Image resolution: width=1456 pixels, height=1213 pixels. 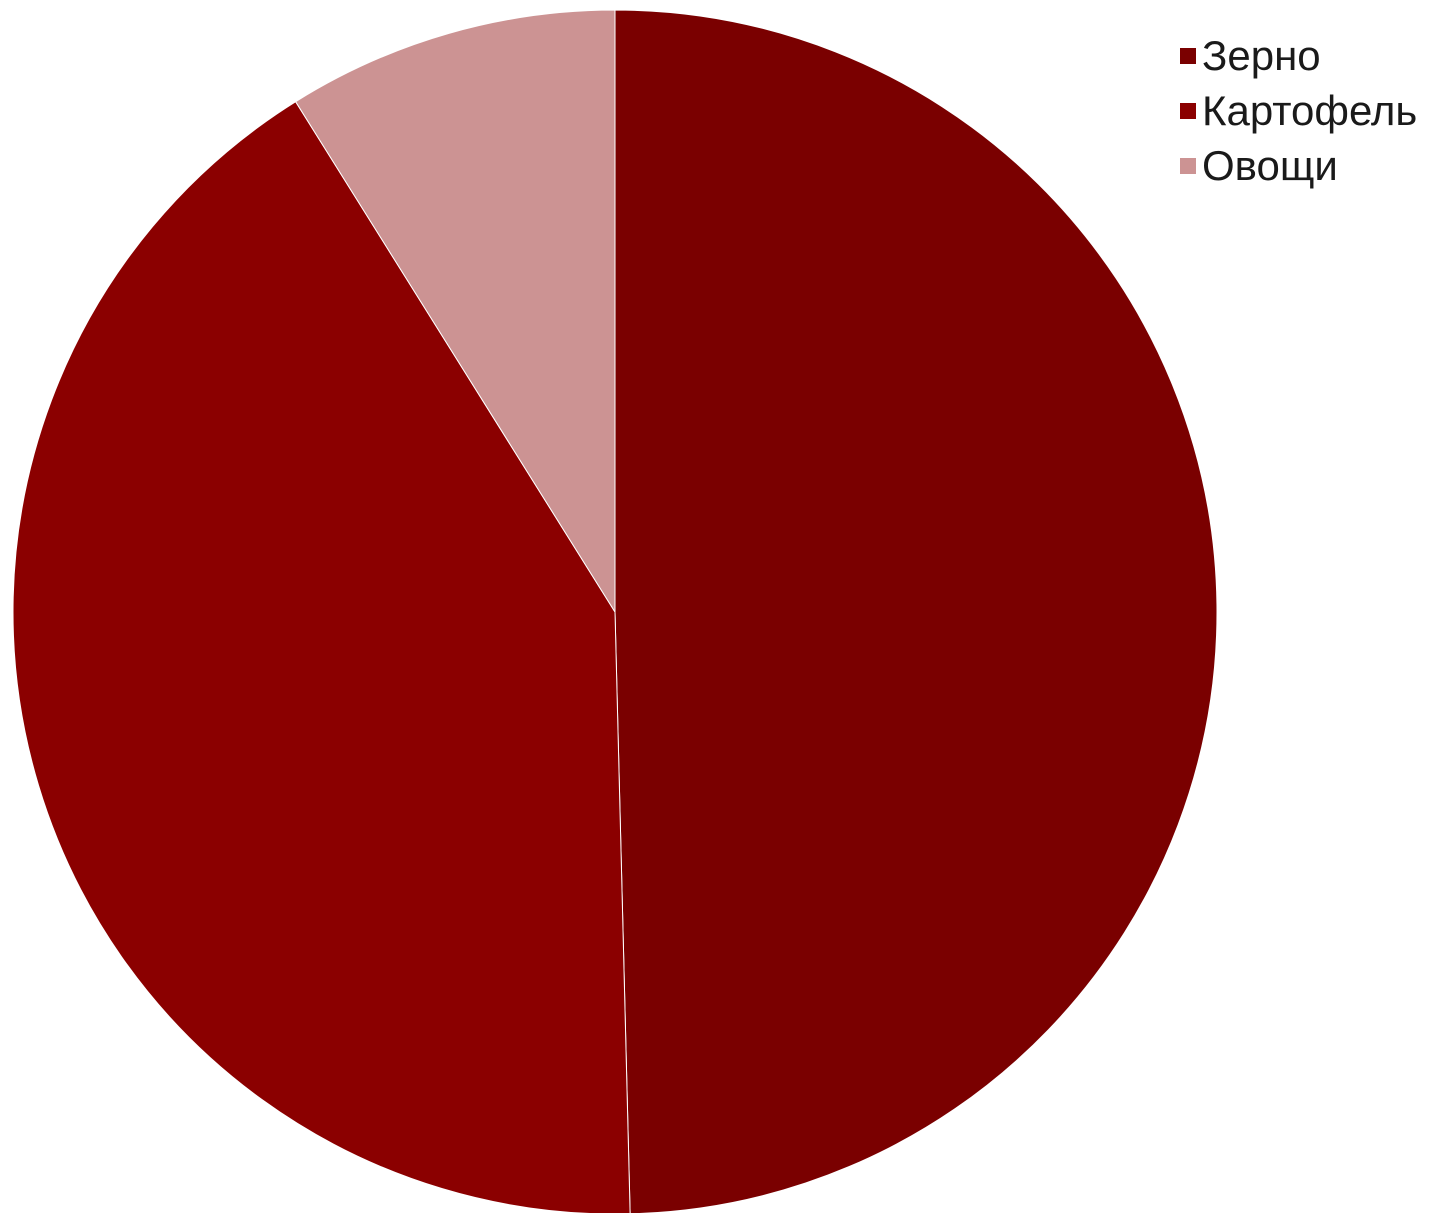 I want to click on legend-item-ovoshchi: Овощи, so click(x=1298, y=165).